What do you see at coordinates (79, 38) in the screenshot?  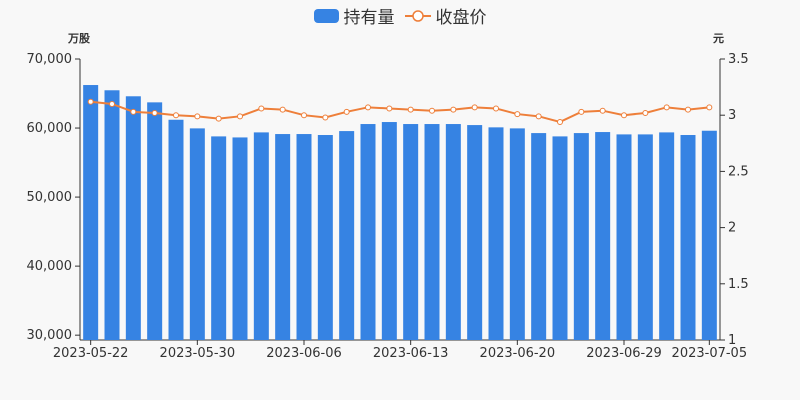 I see `left-axis-name: 万股` at bounding box center [79, 38].